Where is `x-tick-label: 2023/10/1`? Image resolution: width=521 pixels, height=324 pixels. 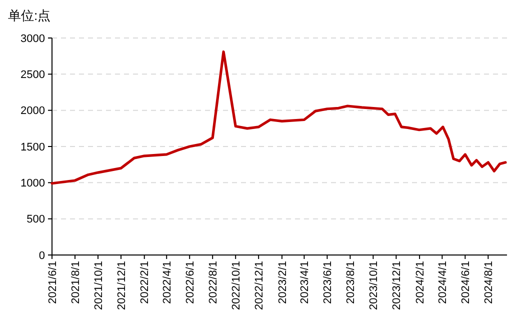 x-tick-label: 2023/10/1 is located at coordinates (374, 285).